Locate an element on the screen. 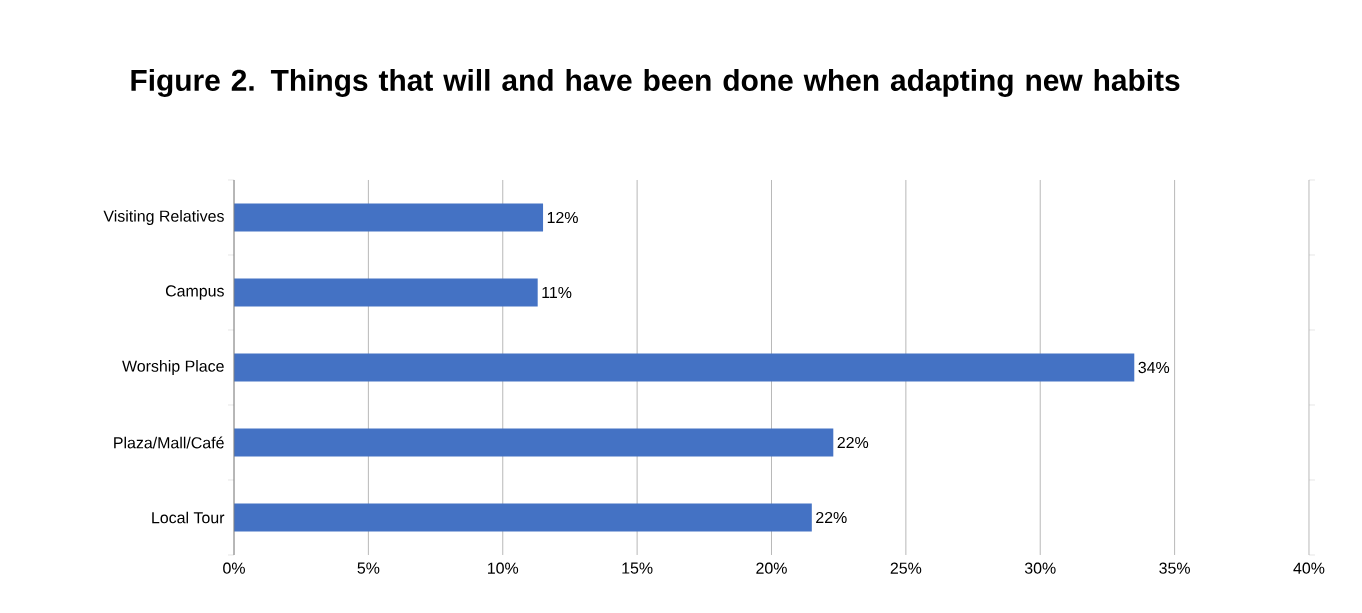 Image resolution: width=1362 pixels, height=613 pixels. x-tick-label: 35% is located at coordinates (1174, 568).